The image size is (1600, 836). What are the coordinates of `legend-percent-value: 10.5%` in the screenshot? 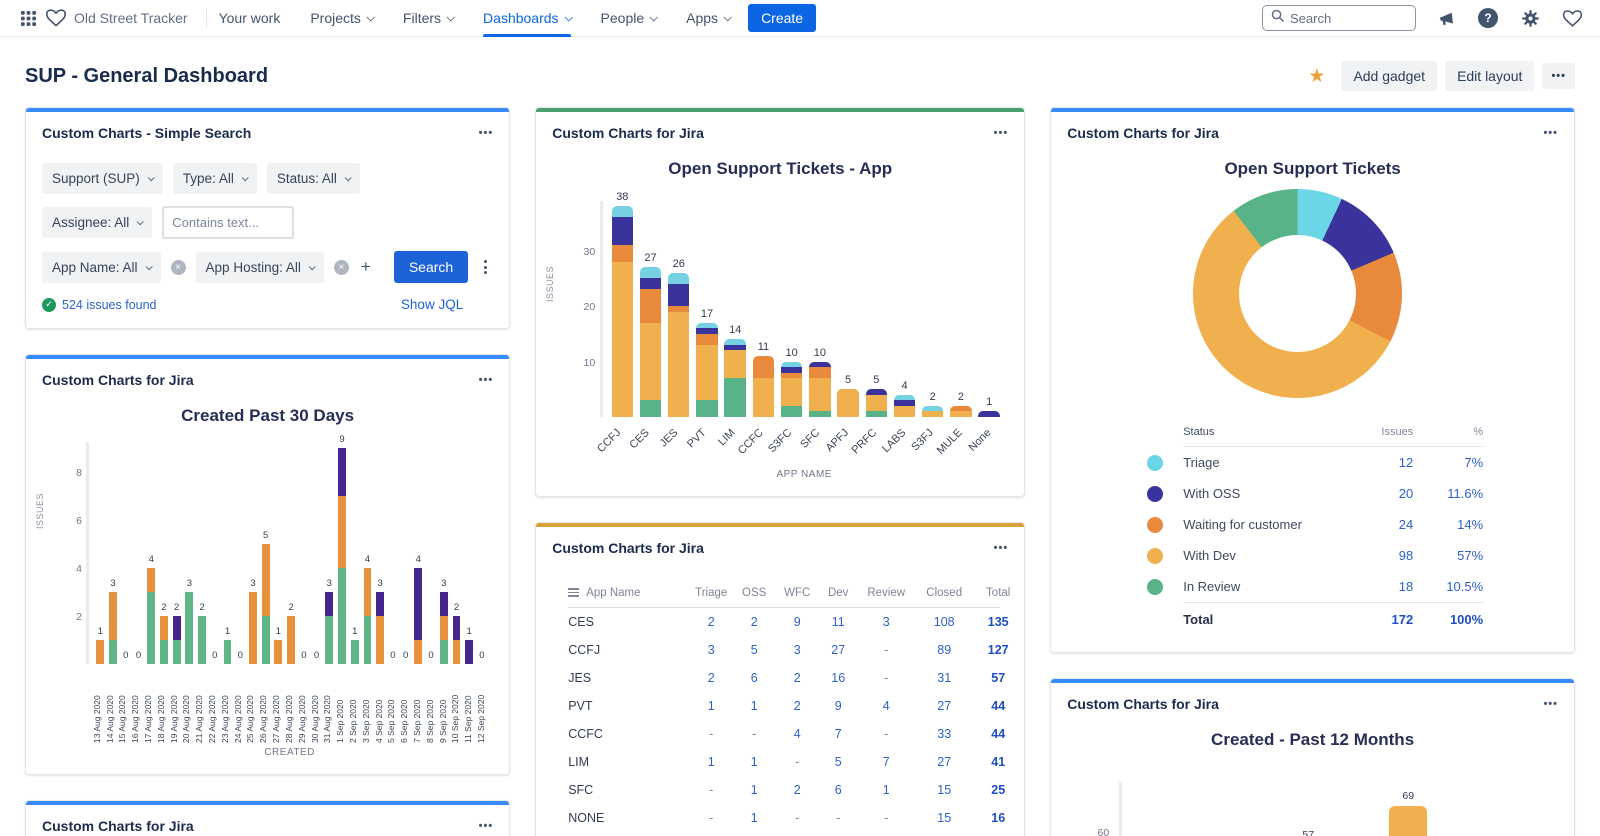 It's located at (1465, 586).